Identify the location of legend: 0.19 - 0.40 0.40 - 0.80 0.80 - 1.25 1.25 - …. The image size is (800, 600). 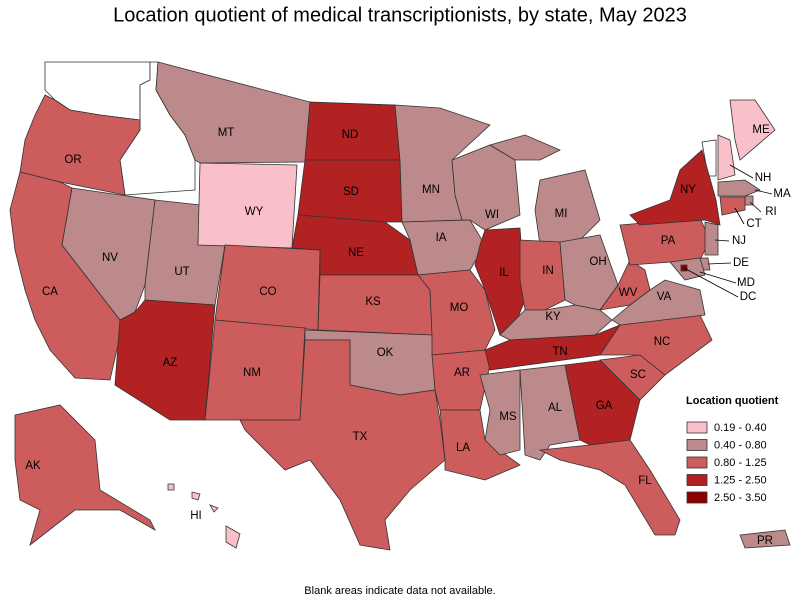
(726, 462).